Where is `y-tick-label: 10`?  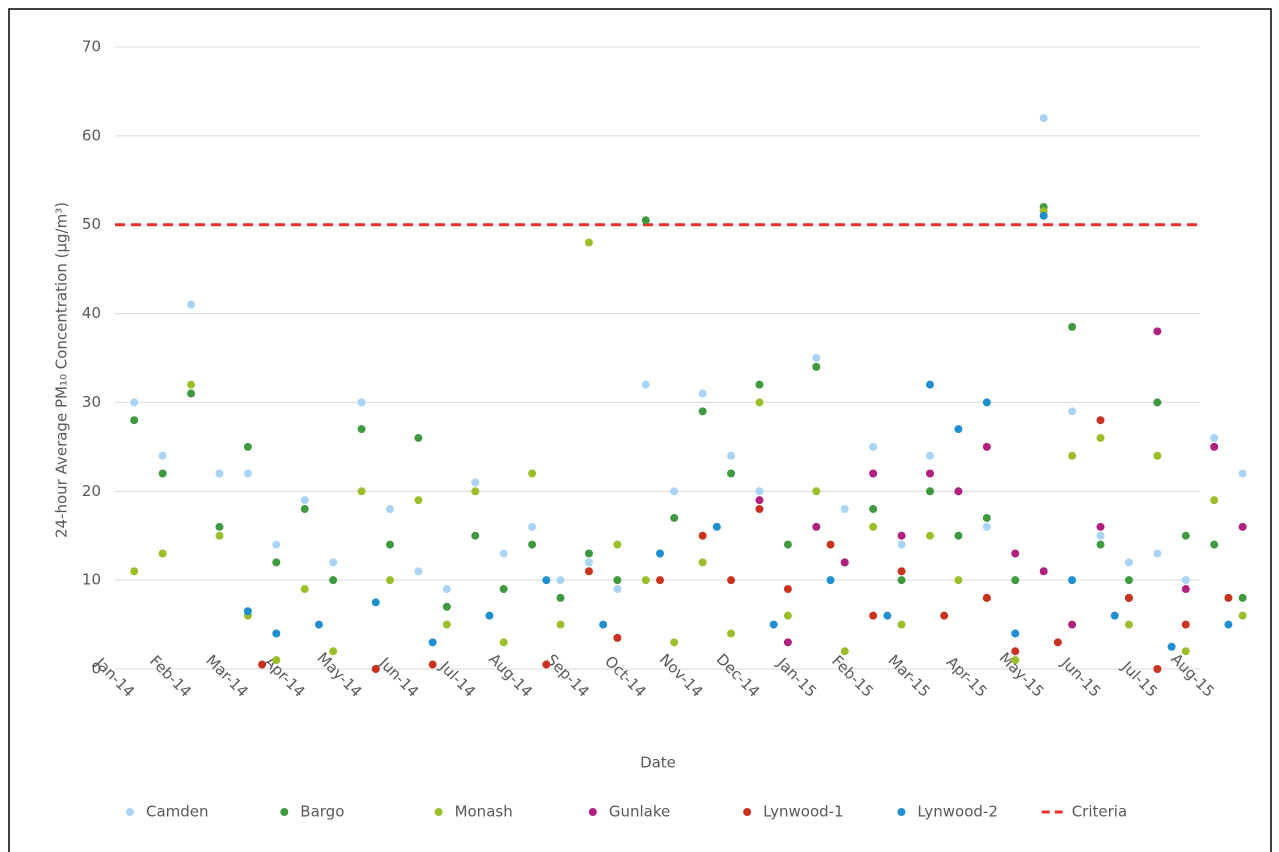
y-tick-label: 10 is located at coordinates (91, 580).